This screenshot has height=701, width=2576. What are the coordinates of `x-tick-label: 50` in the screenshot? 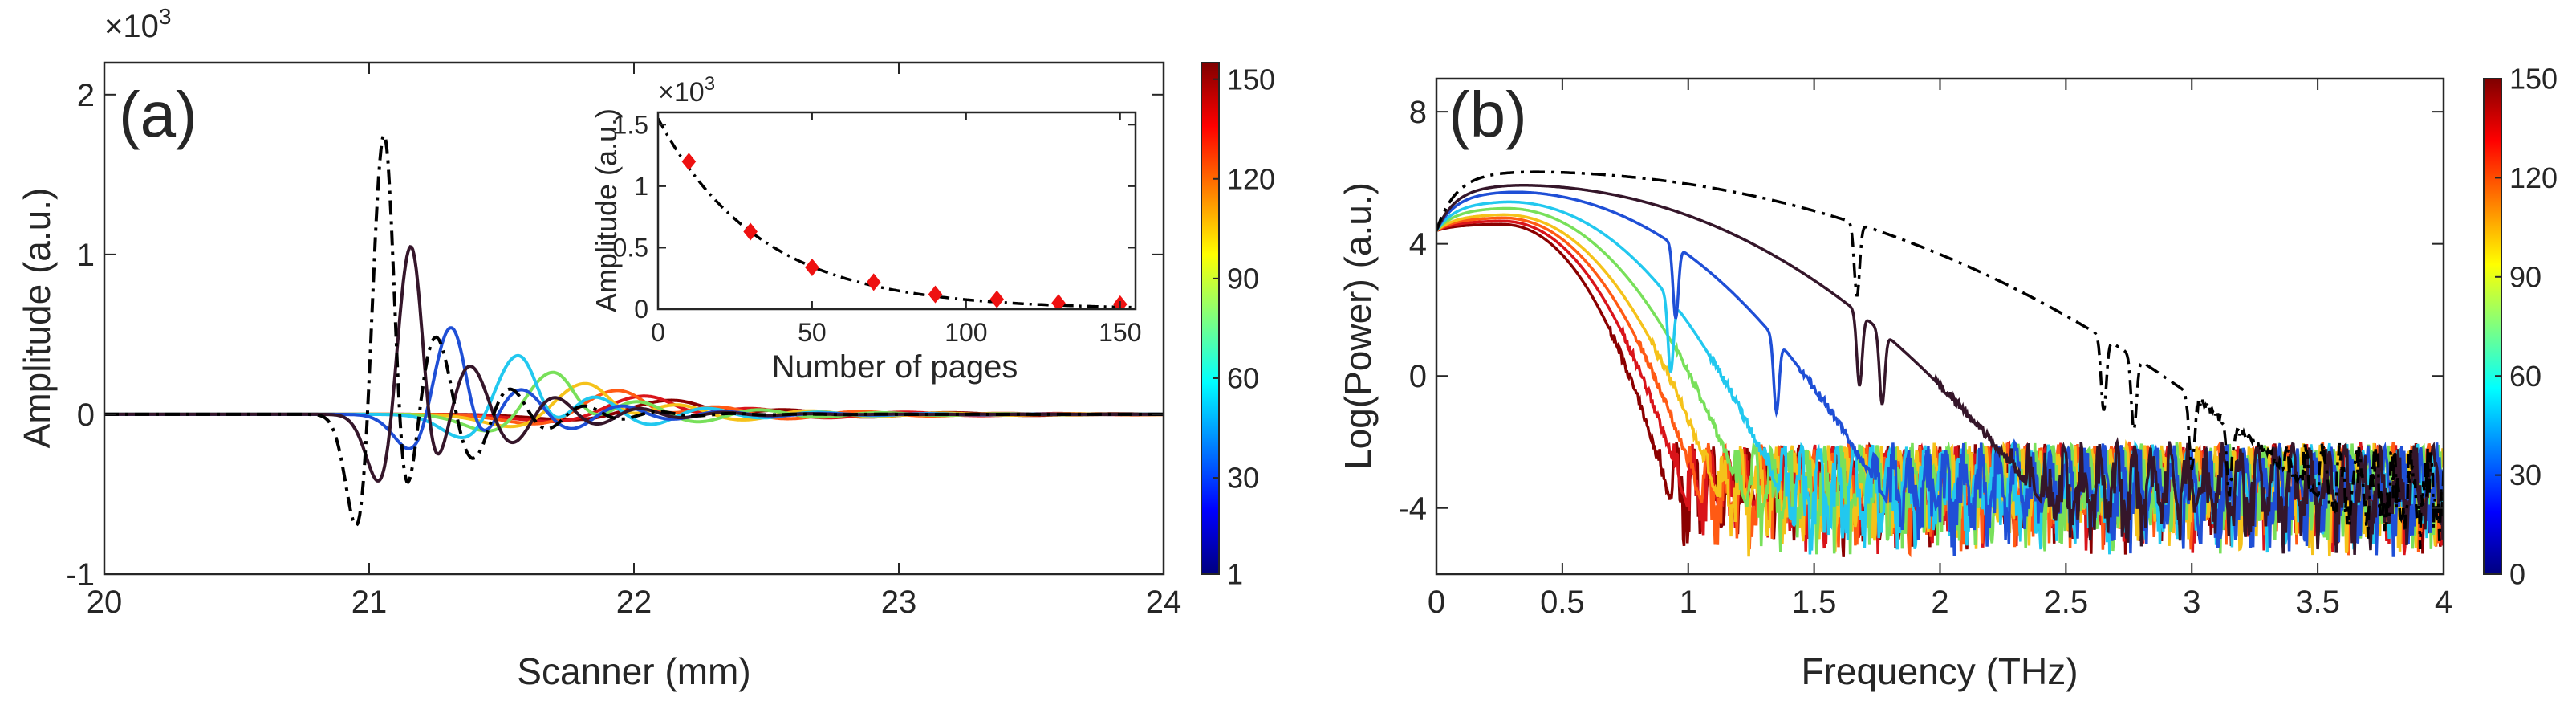 It's located at (813, 333).